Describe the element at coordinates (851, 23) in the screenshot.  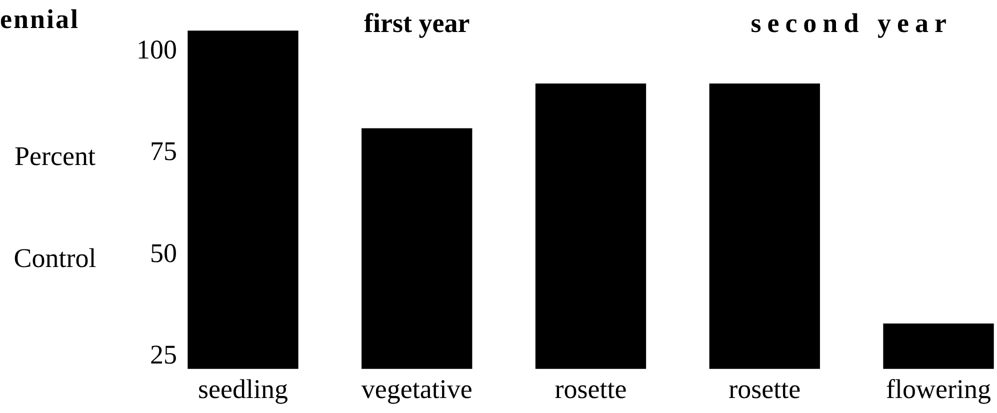
I see `annotation: second year` at that location.